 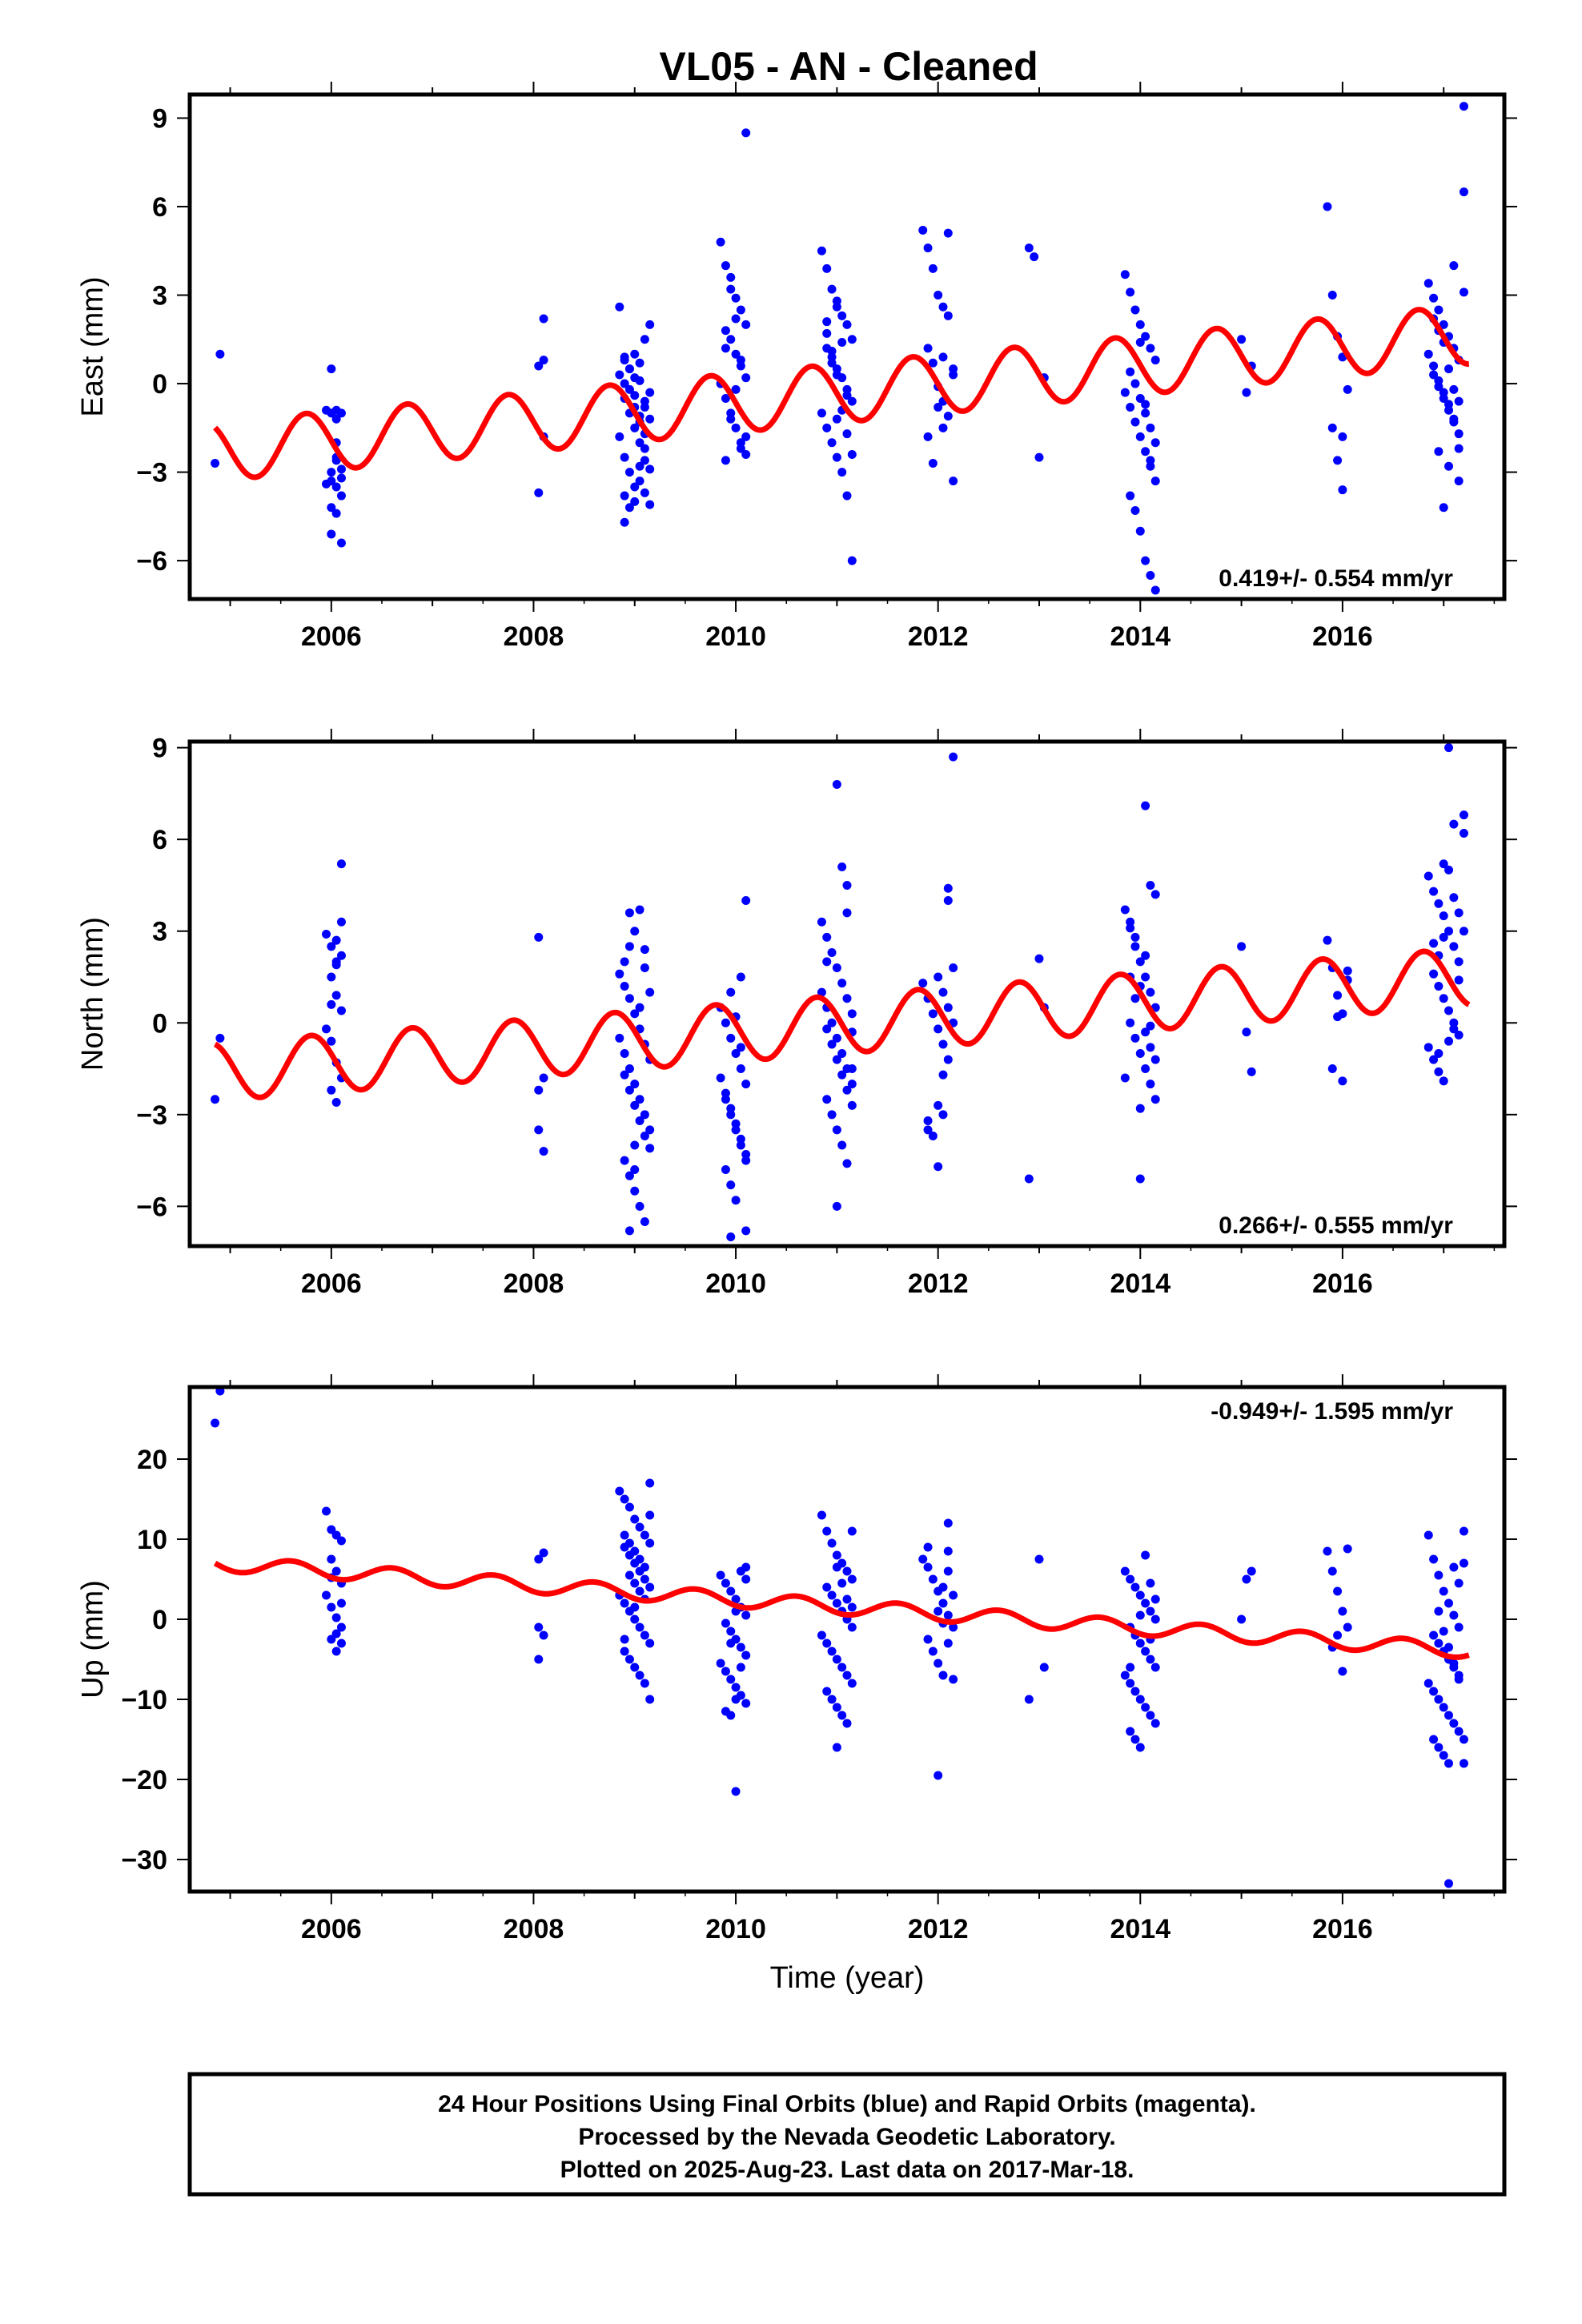 What do you see at coordinates (1336, 578) in the screenshot?
I see `east-rate-label: 0.419+/- 0.554 mm/yr` at bounding box center [1336, 578].